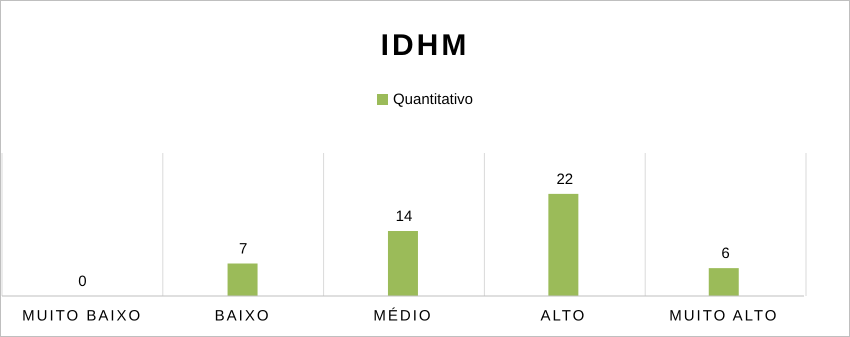  I want to click on x-tick-label: MUITO ALTO, so click(723, 316).